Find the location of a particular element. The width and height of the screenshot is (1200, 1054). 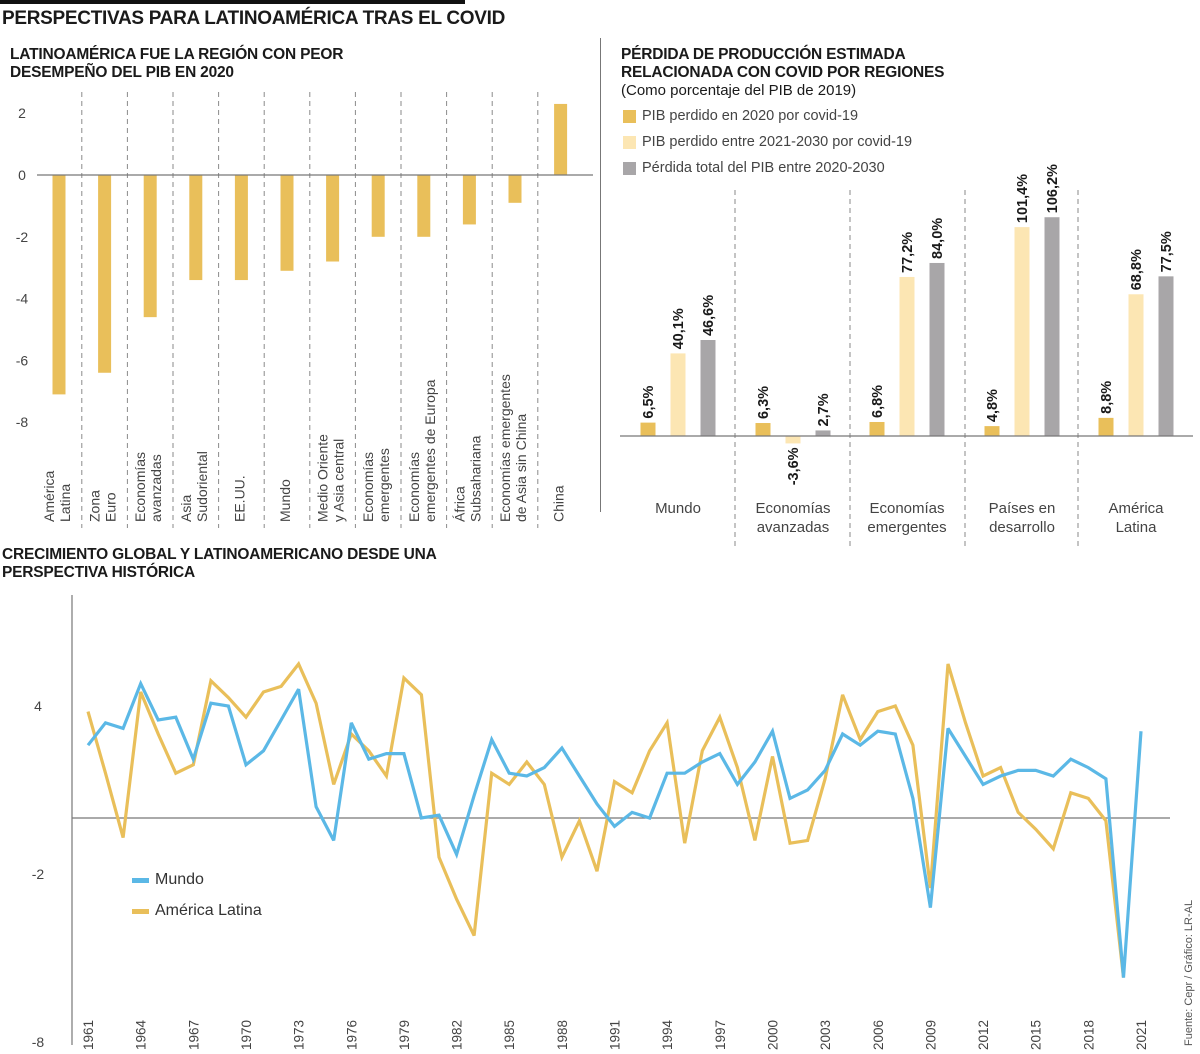

chart3-xtick-label: 1970 is located at coordinates (246, 1035).